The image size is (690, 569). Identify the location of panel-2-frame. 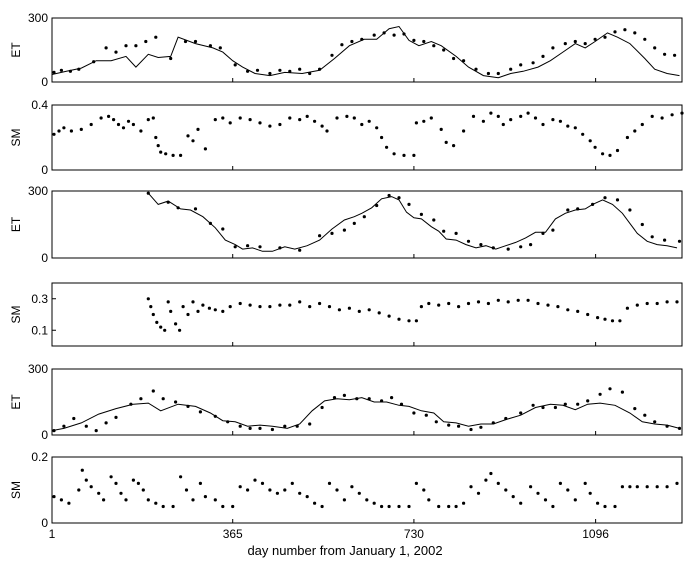
(367, 137).